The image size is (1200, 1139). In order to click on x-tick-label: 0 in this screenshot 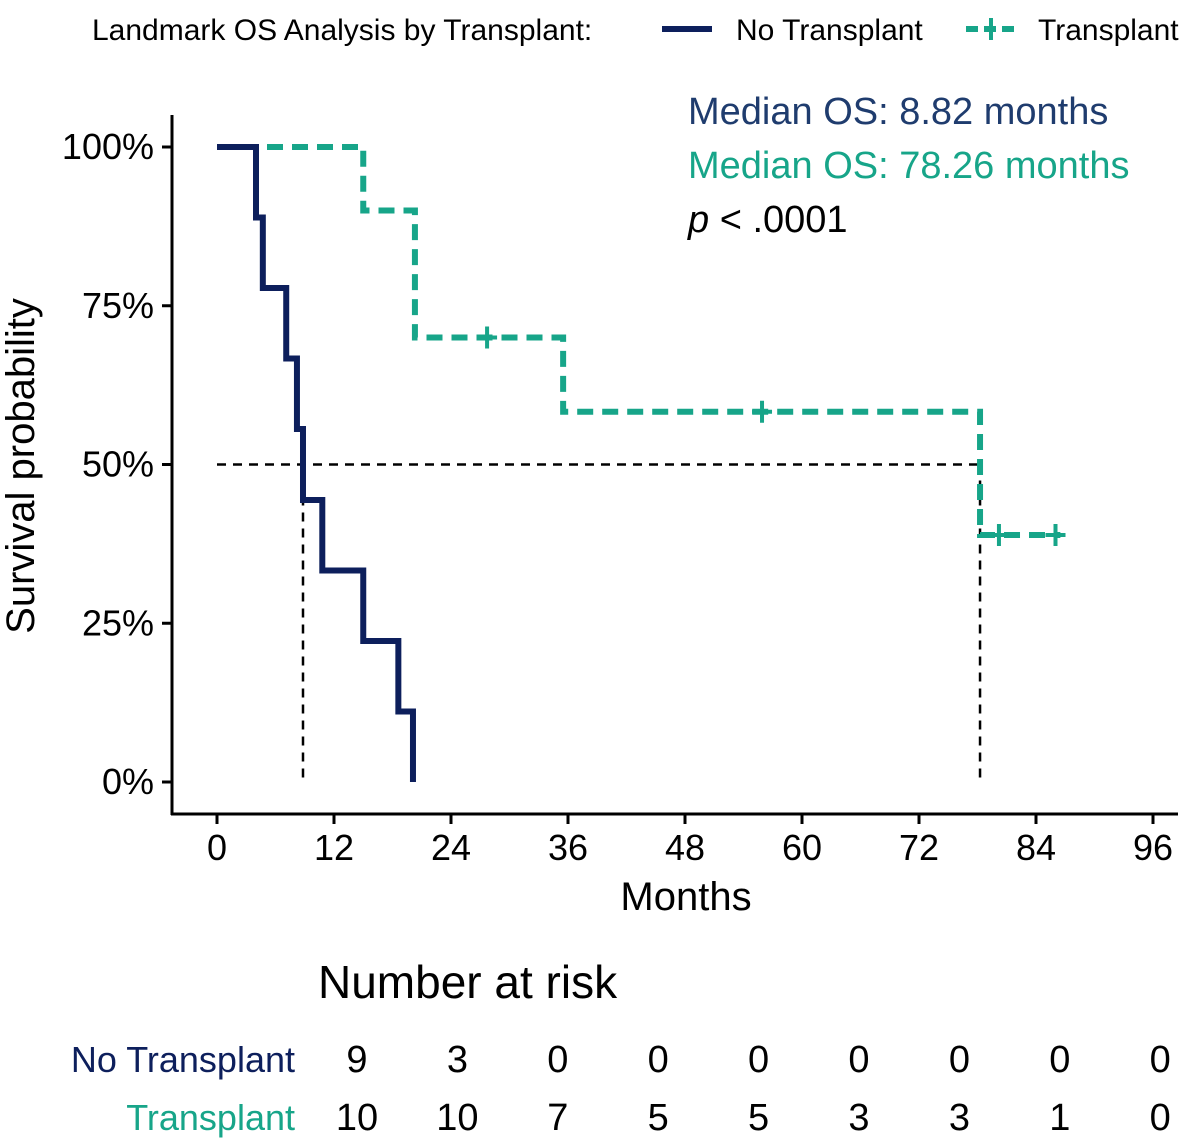, I will do `click(217, 847)`.